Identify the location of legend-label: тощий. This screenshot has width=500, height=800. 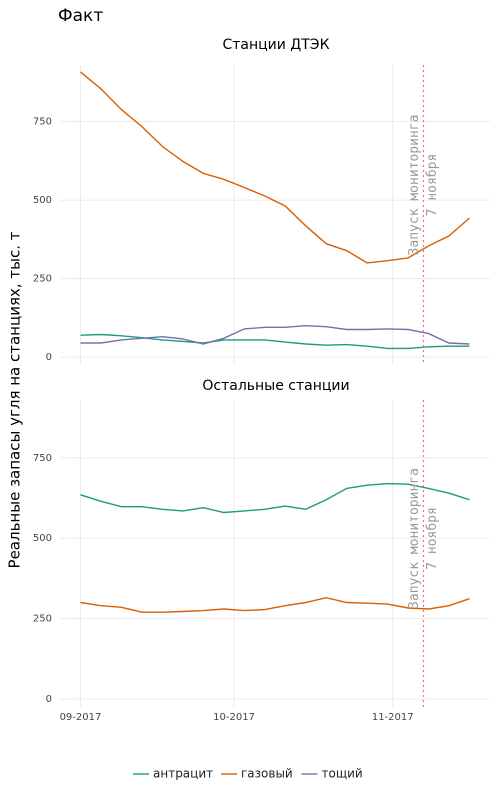
(342, 774).